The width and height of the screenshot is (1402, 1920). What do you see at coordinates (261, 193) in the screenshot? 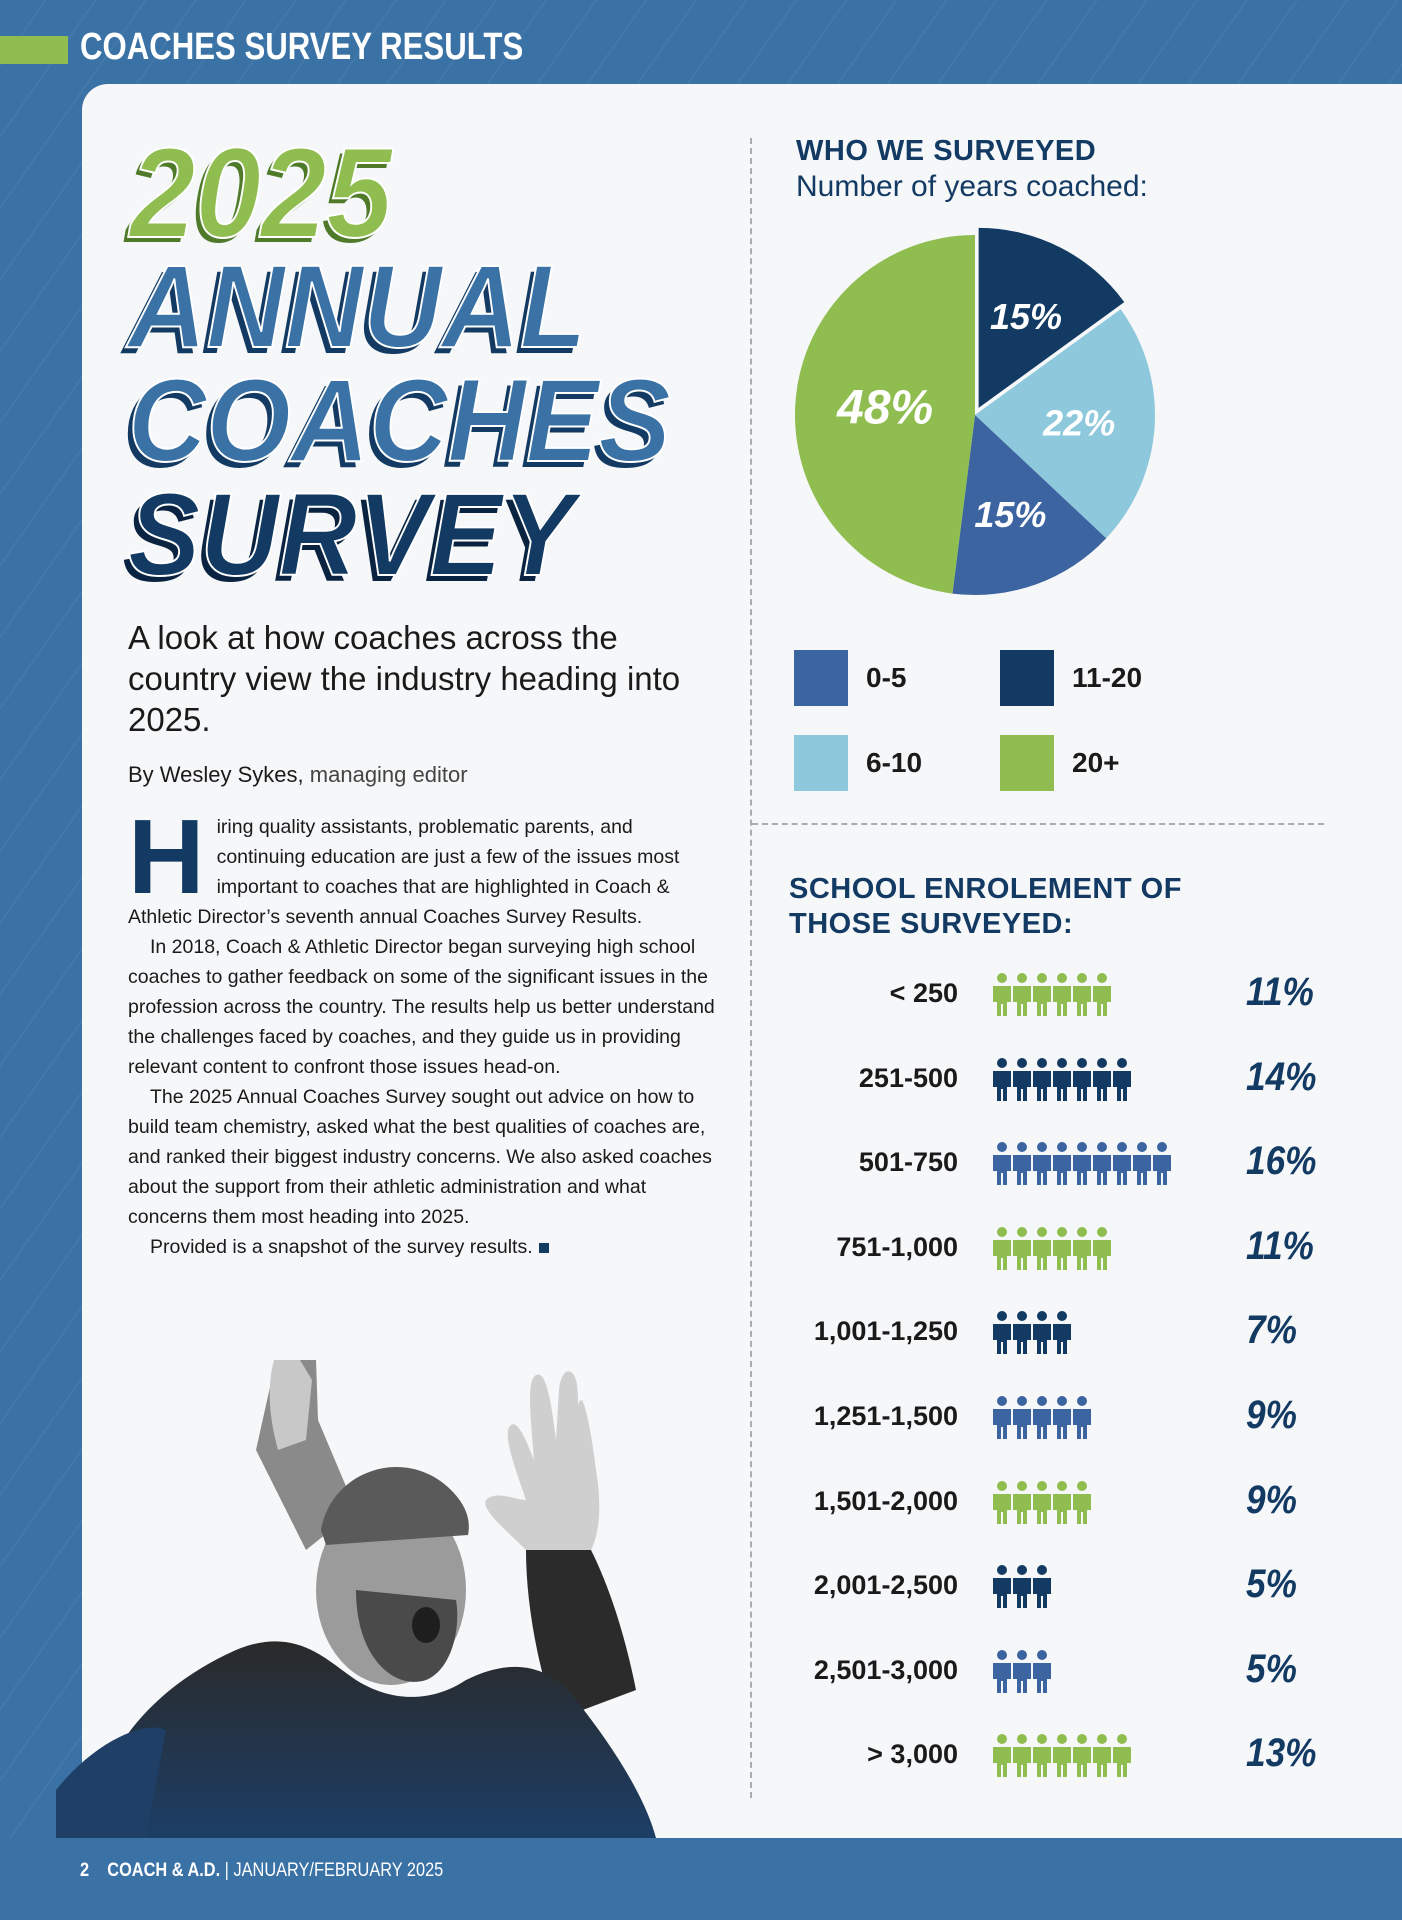
I see `title-year: 2025` at bounding box center [261, 193].